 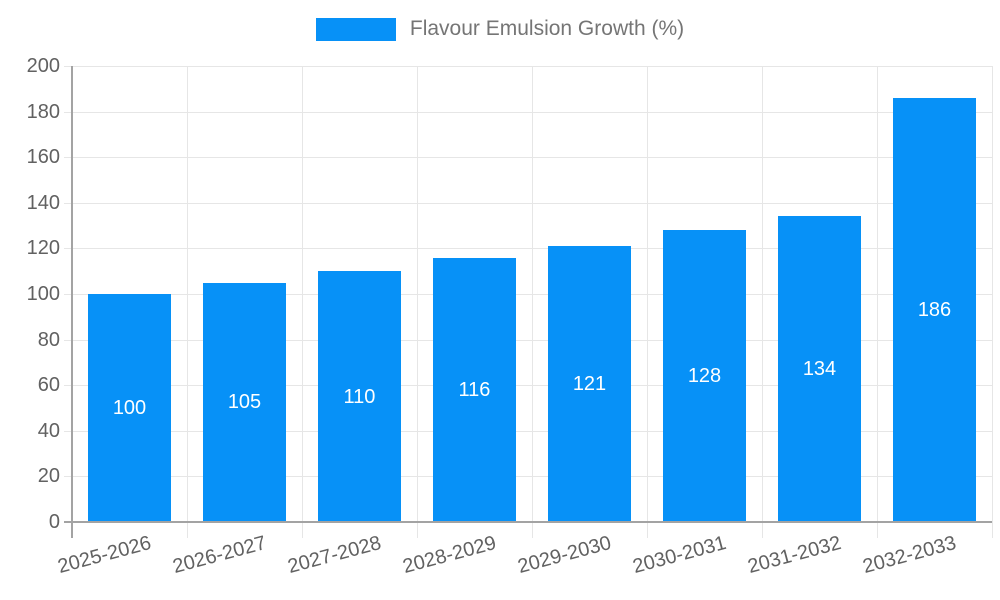 I want to click on x-axis-line, so click(x=528, y=522).